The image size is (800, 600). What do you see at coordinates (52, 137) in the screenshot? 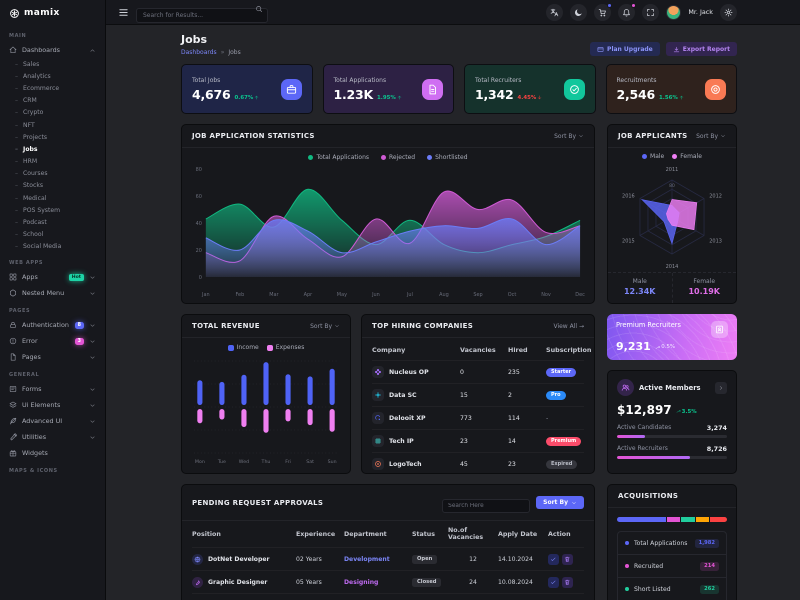
I see `sidebar-item-projects: Projects` at bounding box center [52, 137].